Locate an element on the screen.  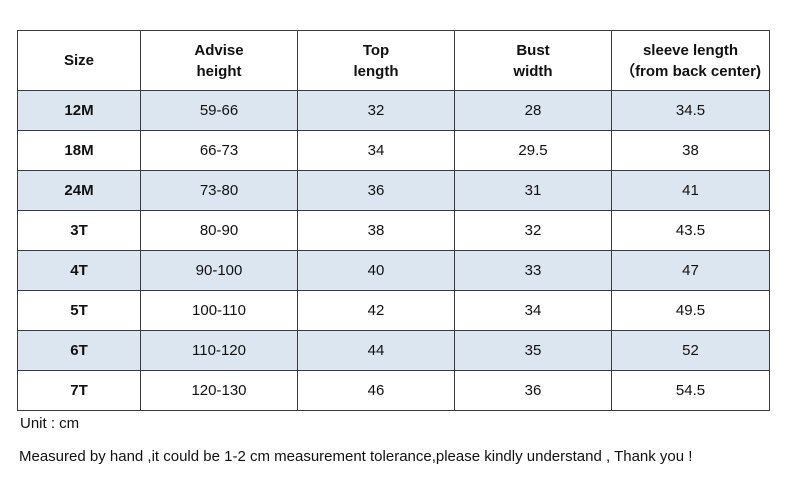
sleeve-length-cell: 47 is located at coordinates (690, 270).